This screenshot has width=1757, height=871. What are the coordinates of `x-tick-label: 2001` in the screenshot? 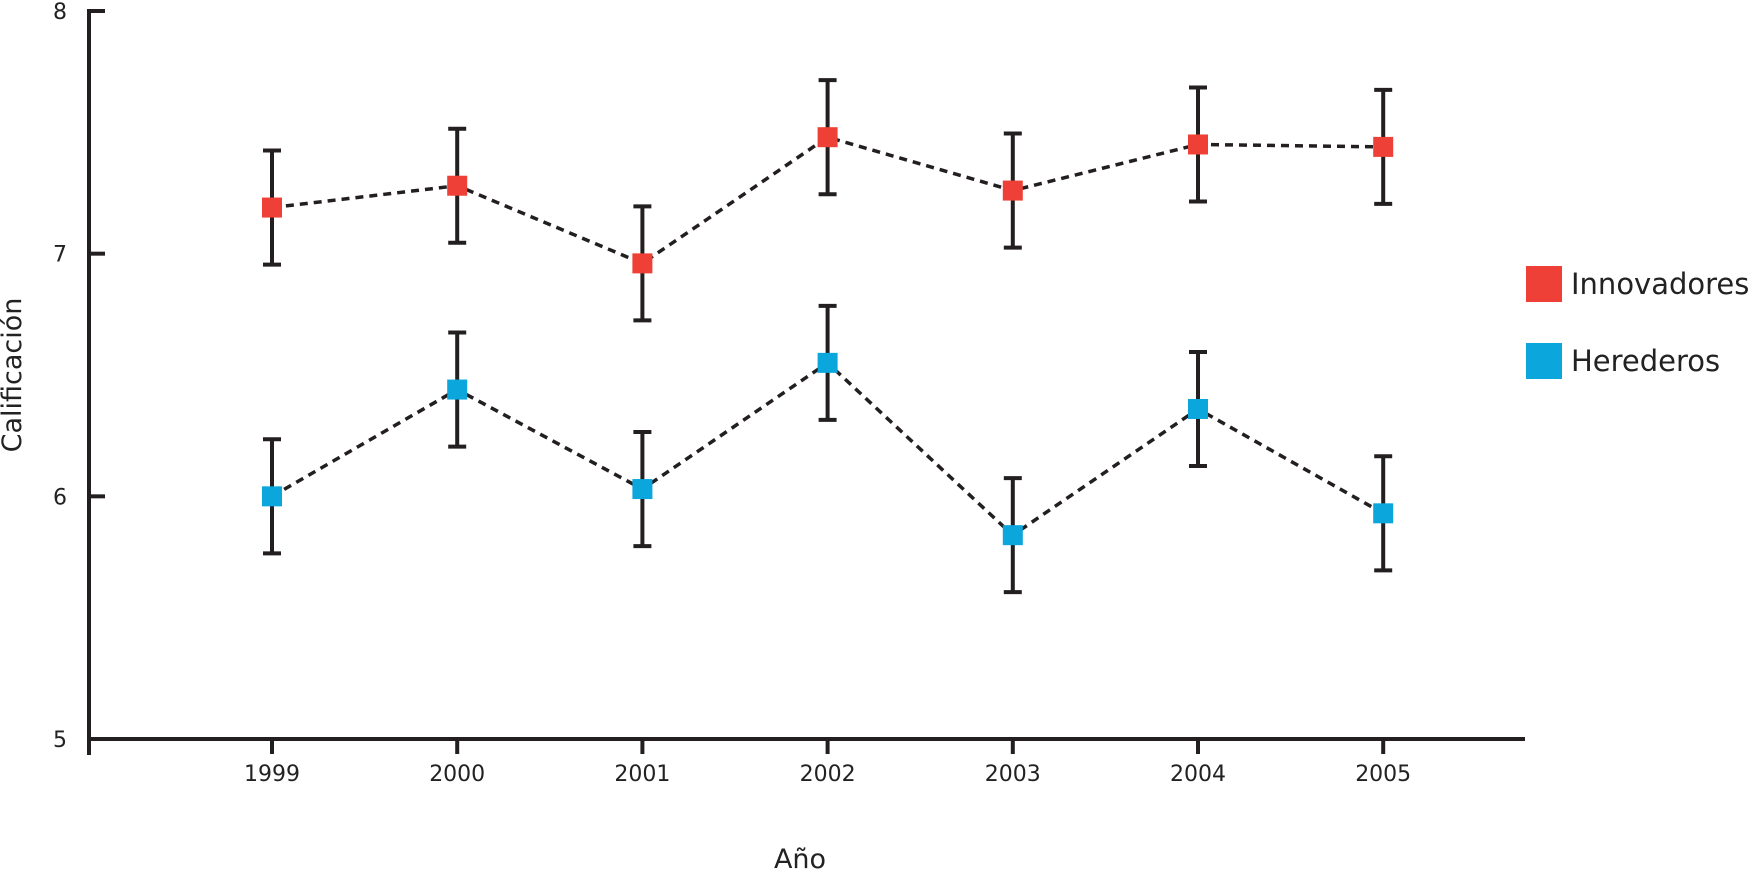 It's located at (642, 774).